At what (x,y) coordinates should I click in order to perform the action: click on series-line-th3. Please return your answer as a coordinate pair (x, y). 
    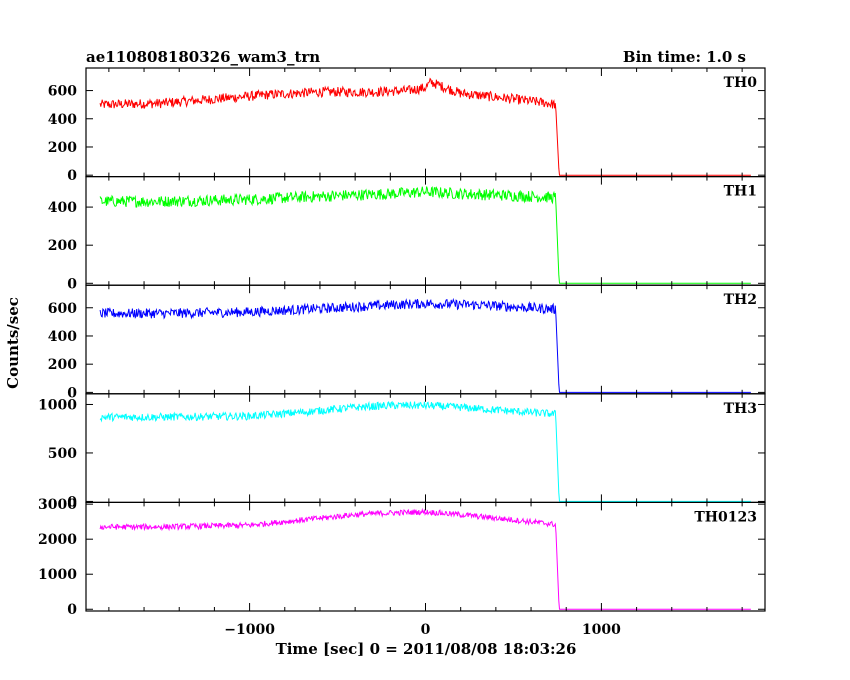
    Looking at the image, I should click on (425, 451).